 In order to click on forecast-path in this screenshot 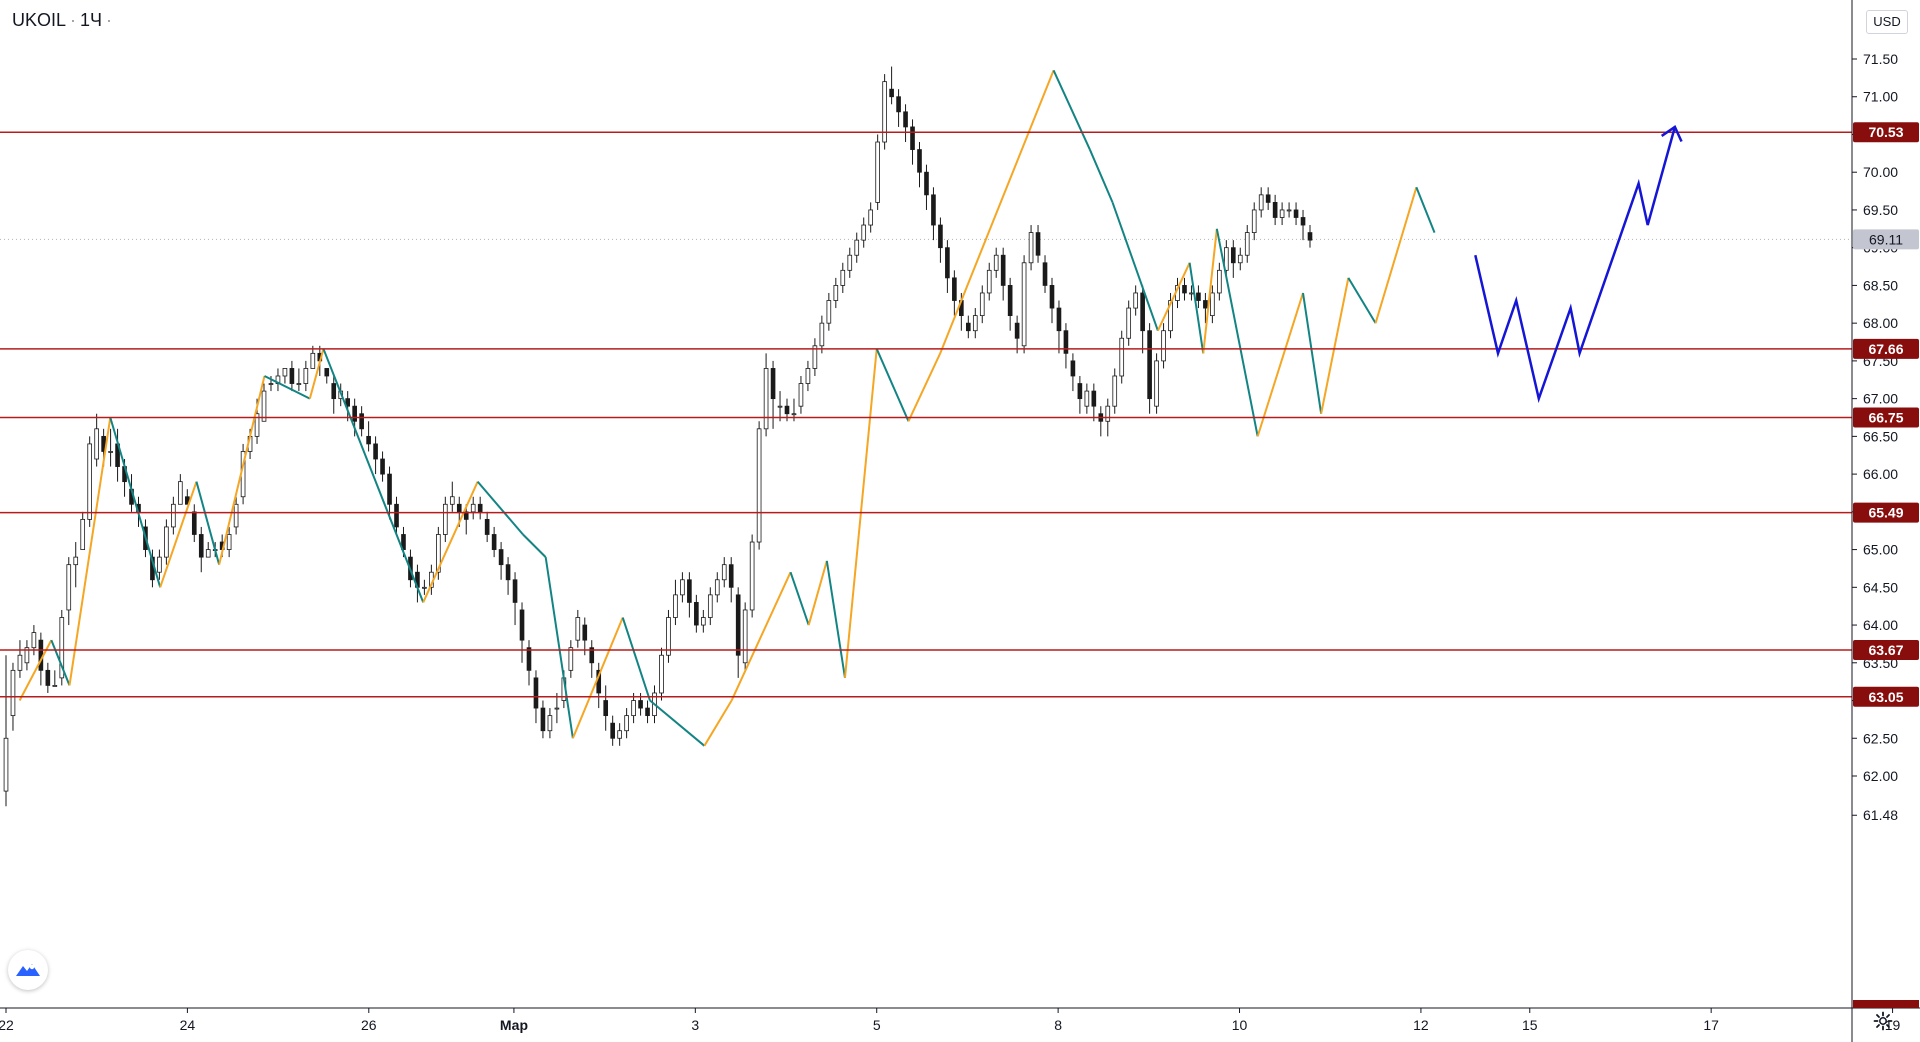, I will do `click(1578, 264)`.